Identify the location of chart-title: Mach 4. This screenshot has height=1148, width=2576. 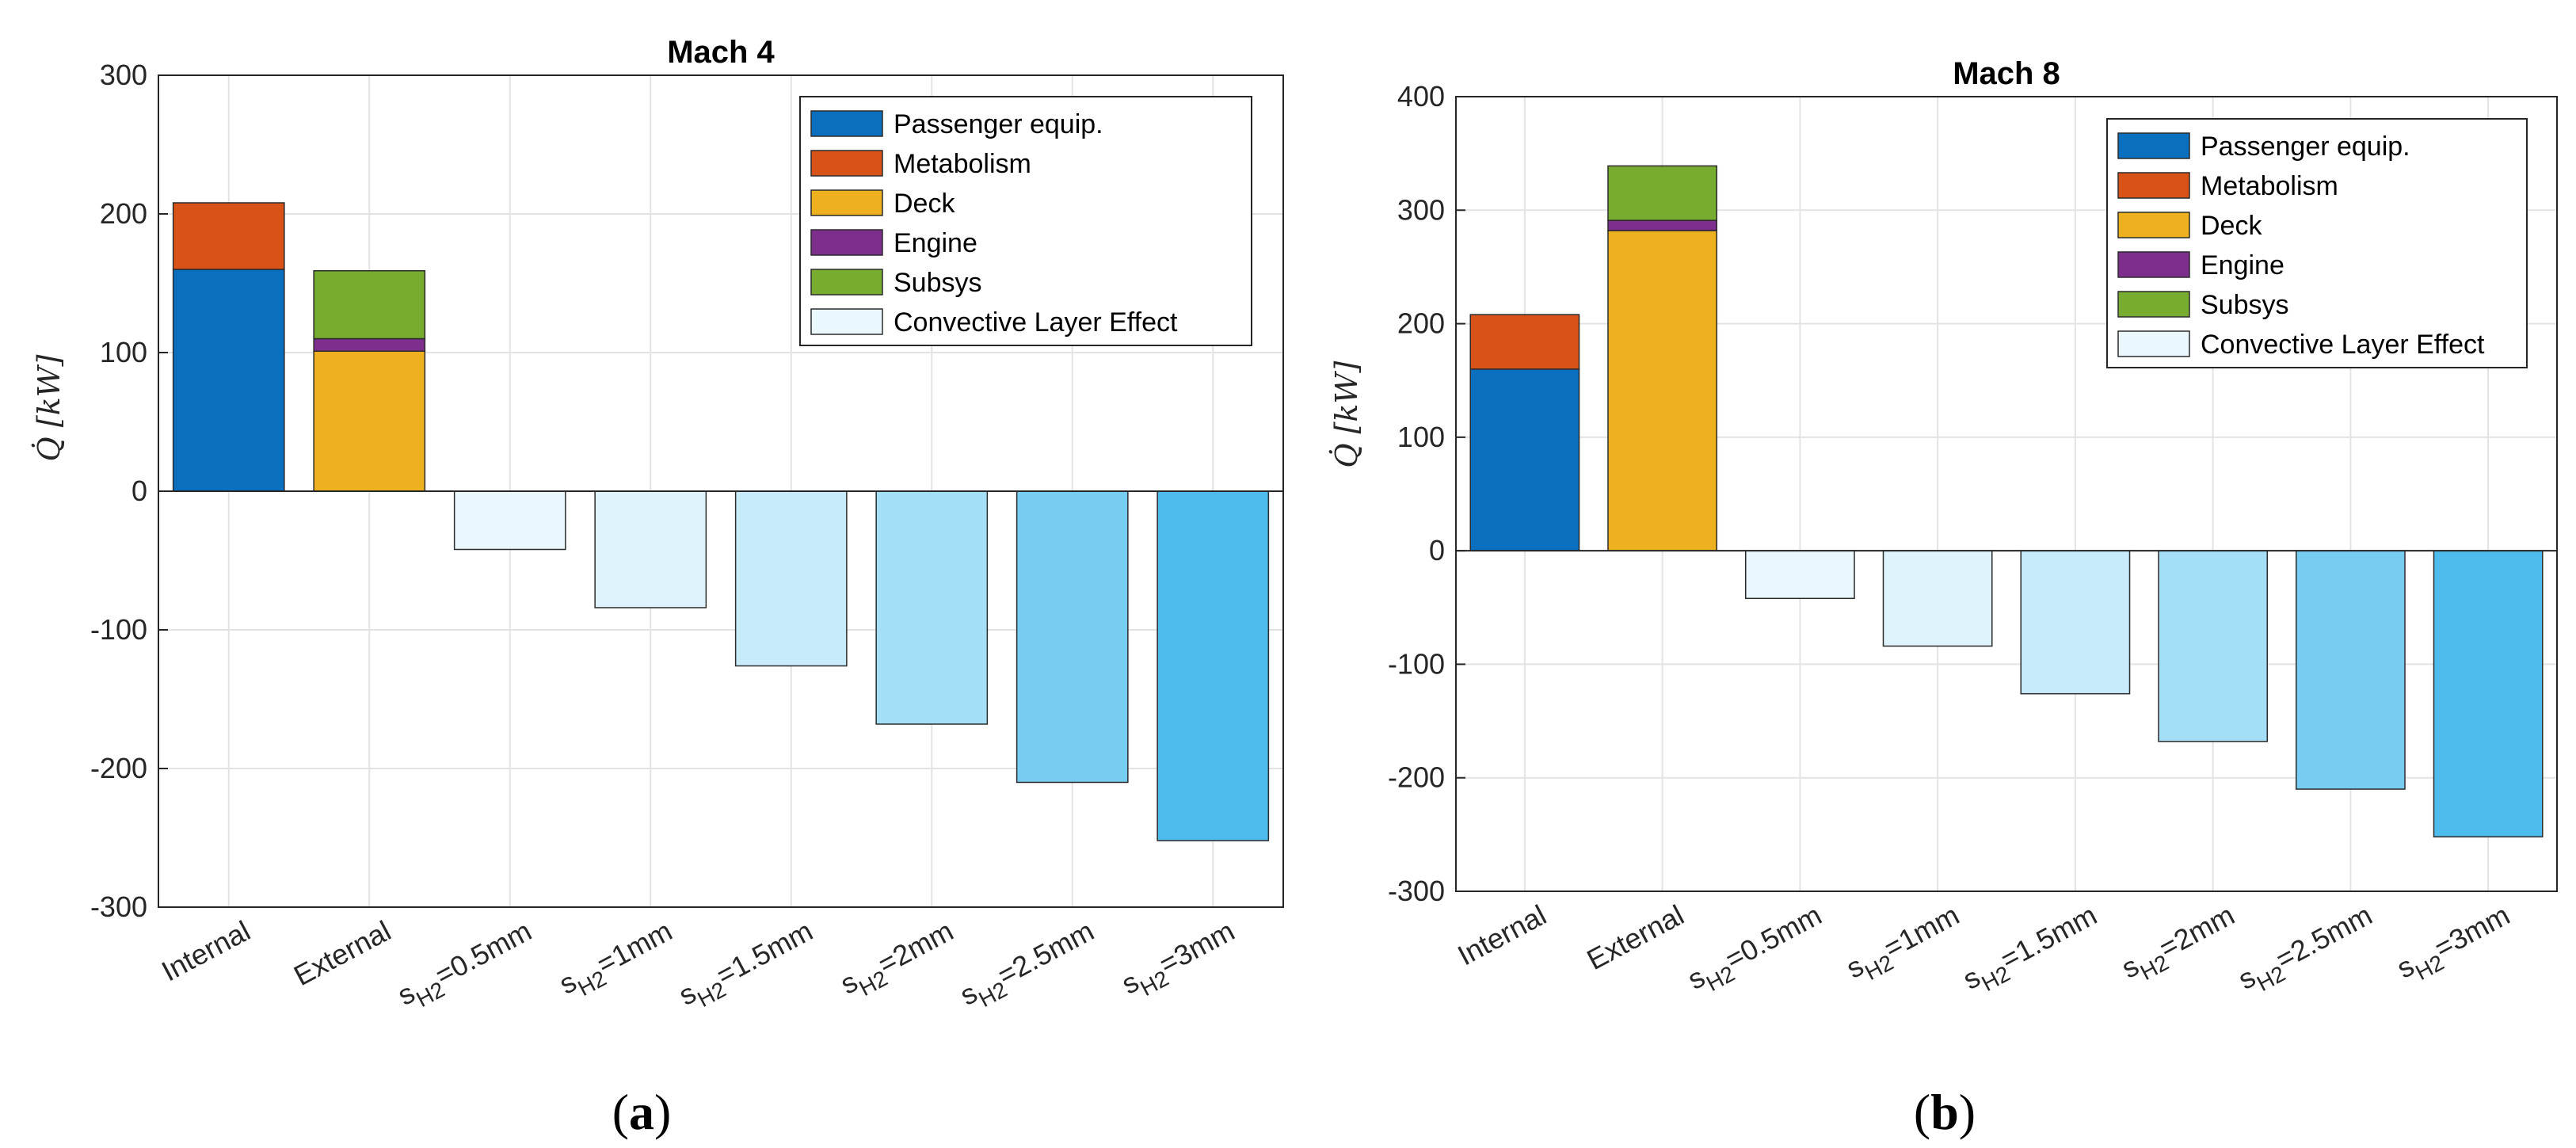
(721, 52).